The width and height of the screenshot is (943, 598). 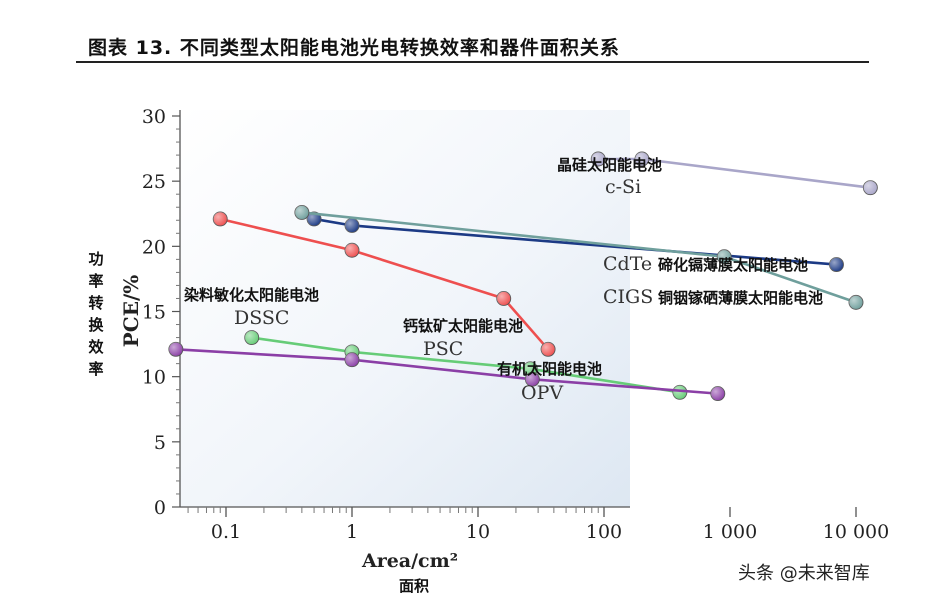 I want to click on x-tick-label: 10 000, so click(x=856, y=532).